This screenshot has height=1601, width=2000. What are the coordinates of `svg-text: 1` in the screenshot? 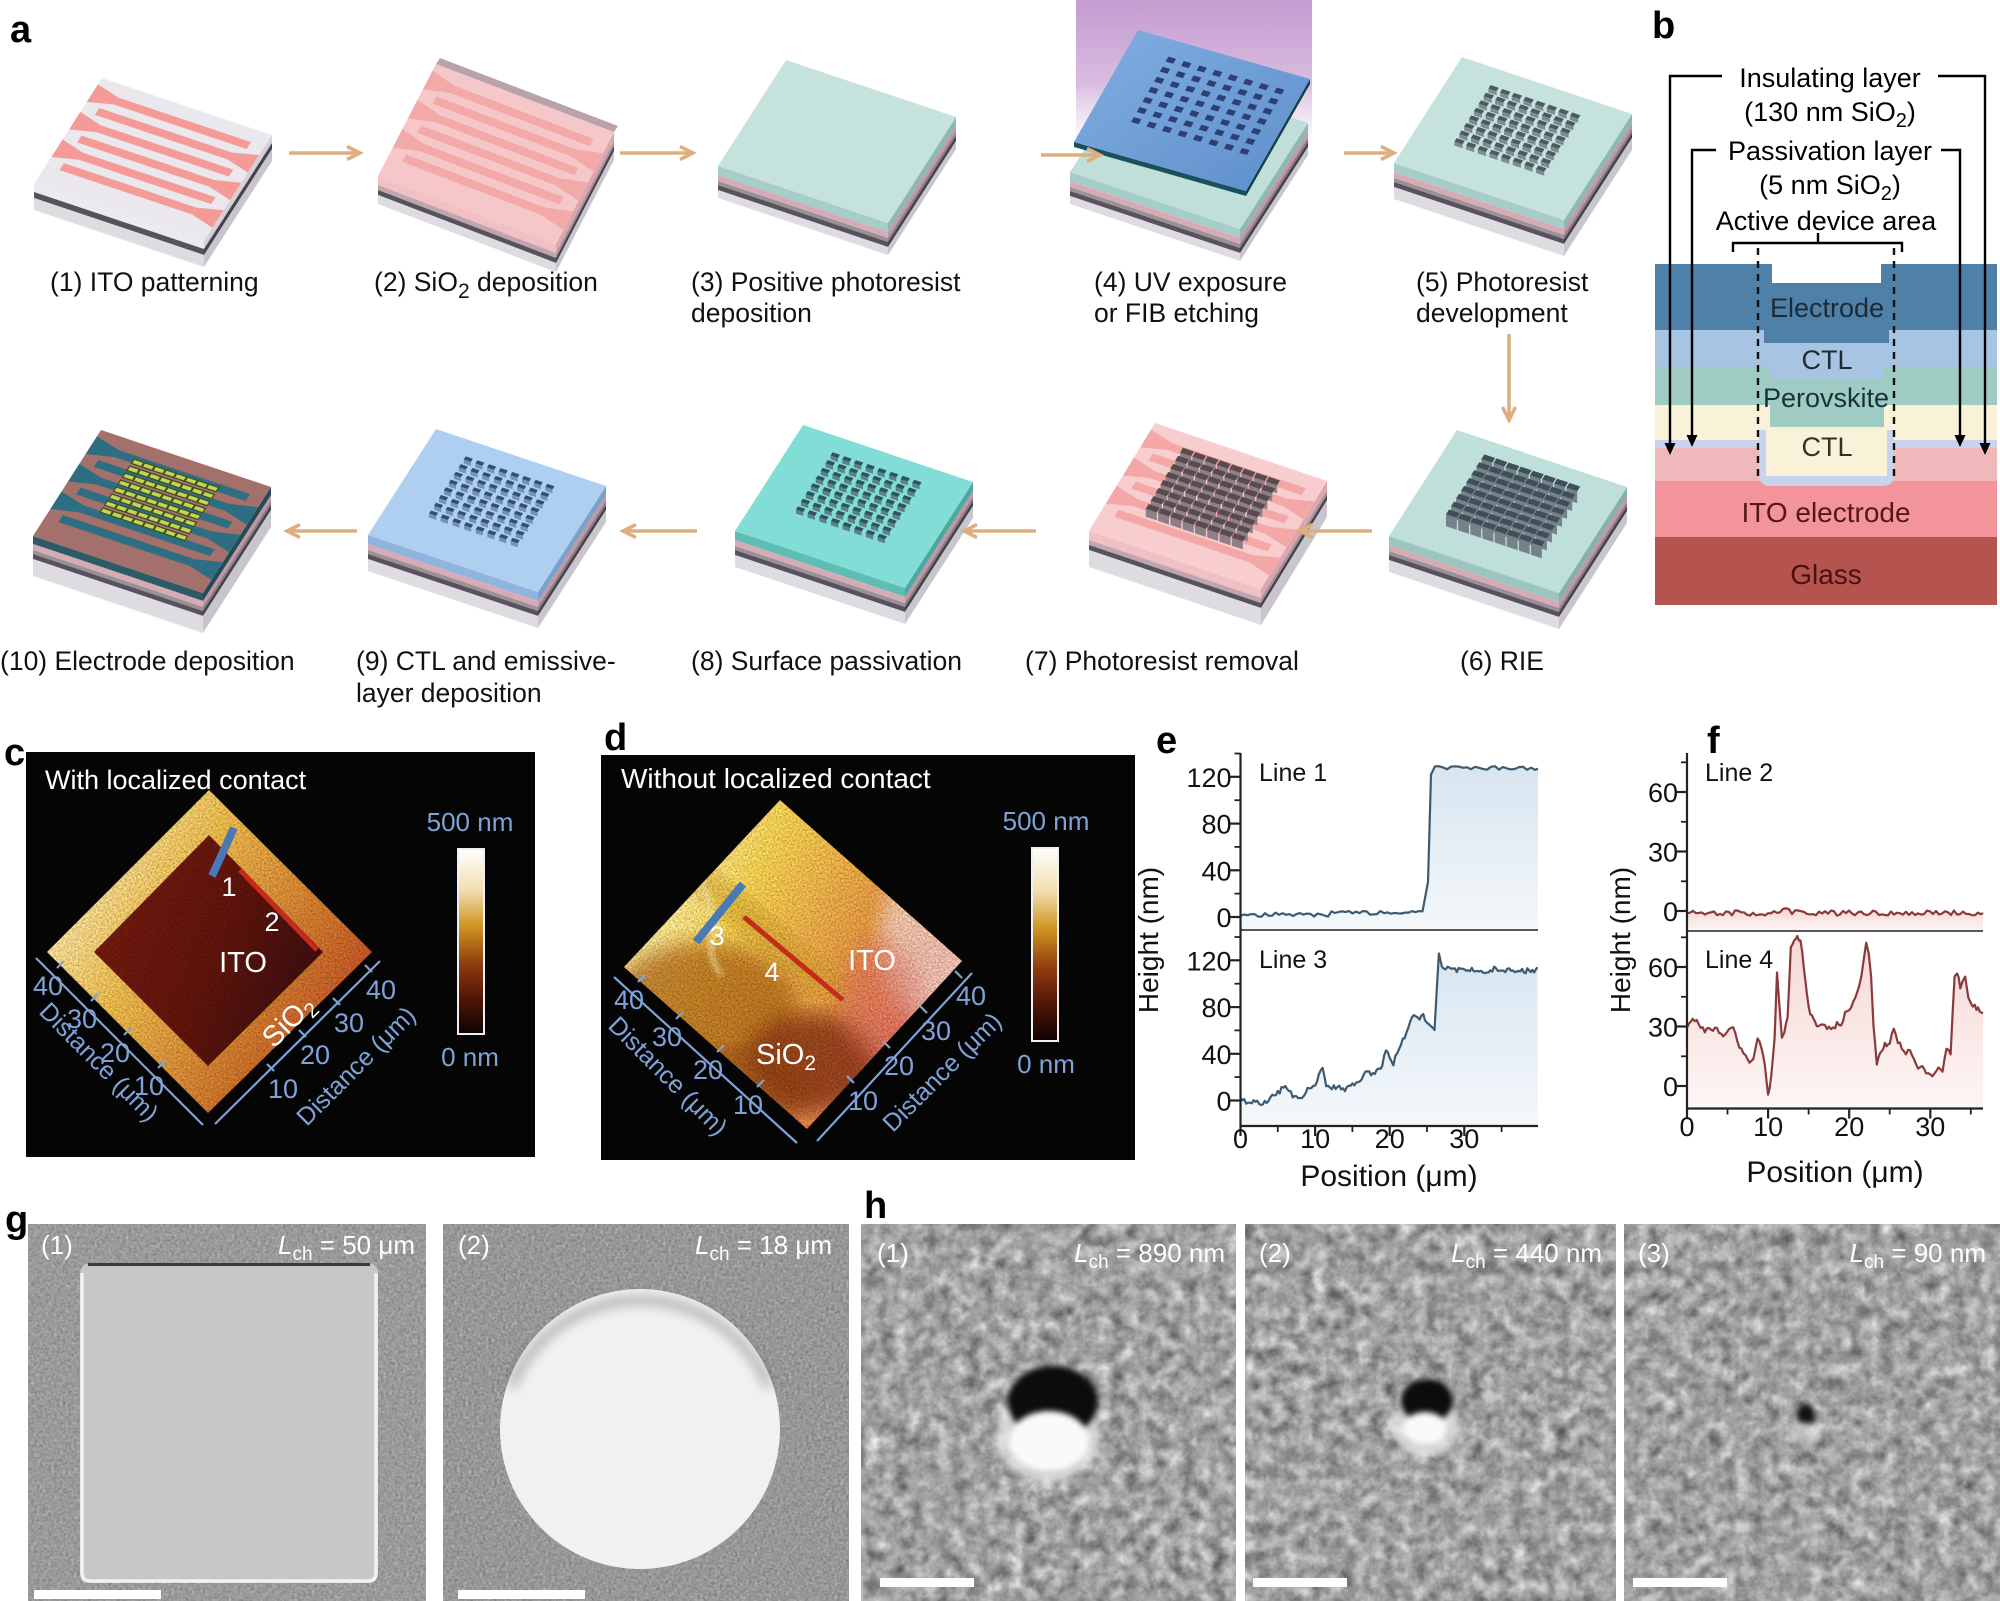 It's located at (228, 887).